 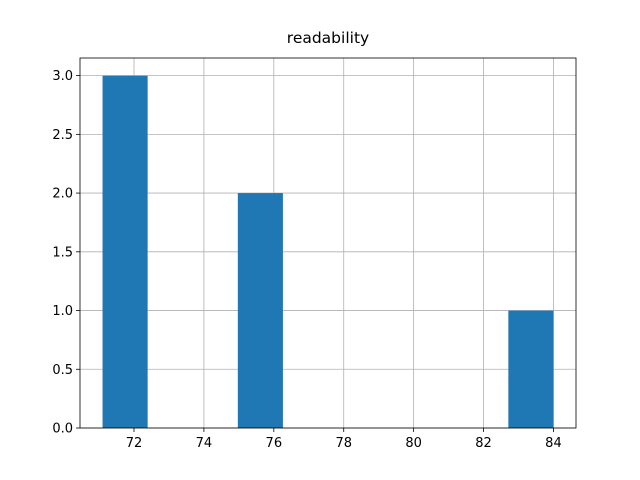 I want to click on y-tick-label: 0.5, so click(x=62, y=370).